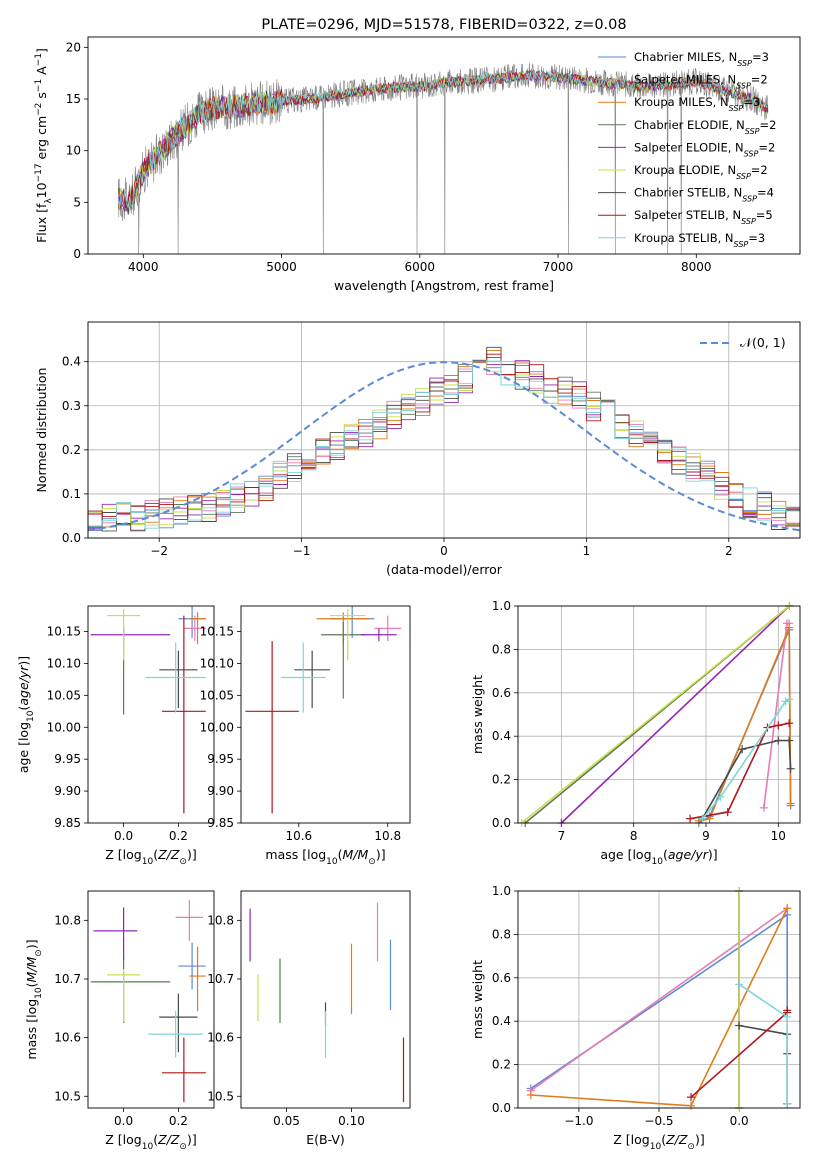 The height and width of the screenshot is (1170, 819). I want to click on y-tick-label: 0, so click(77, 254).